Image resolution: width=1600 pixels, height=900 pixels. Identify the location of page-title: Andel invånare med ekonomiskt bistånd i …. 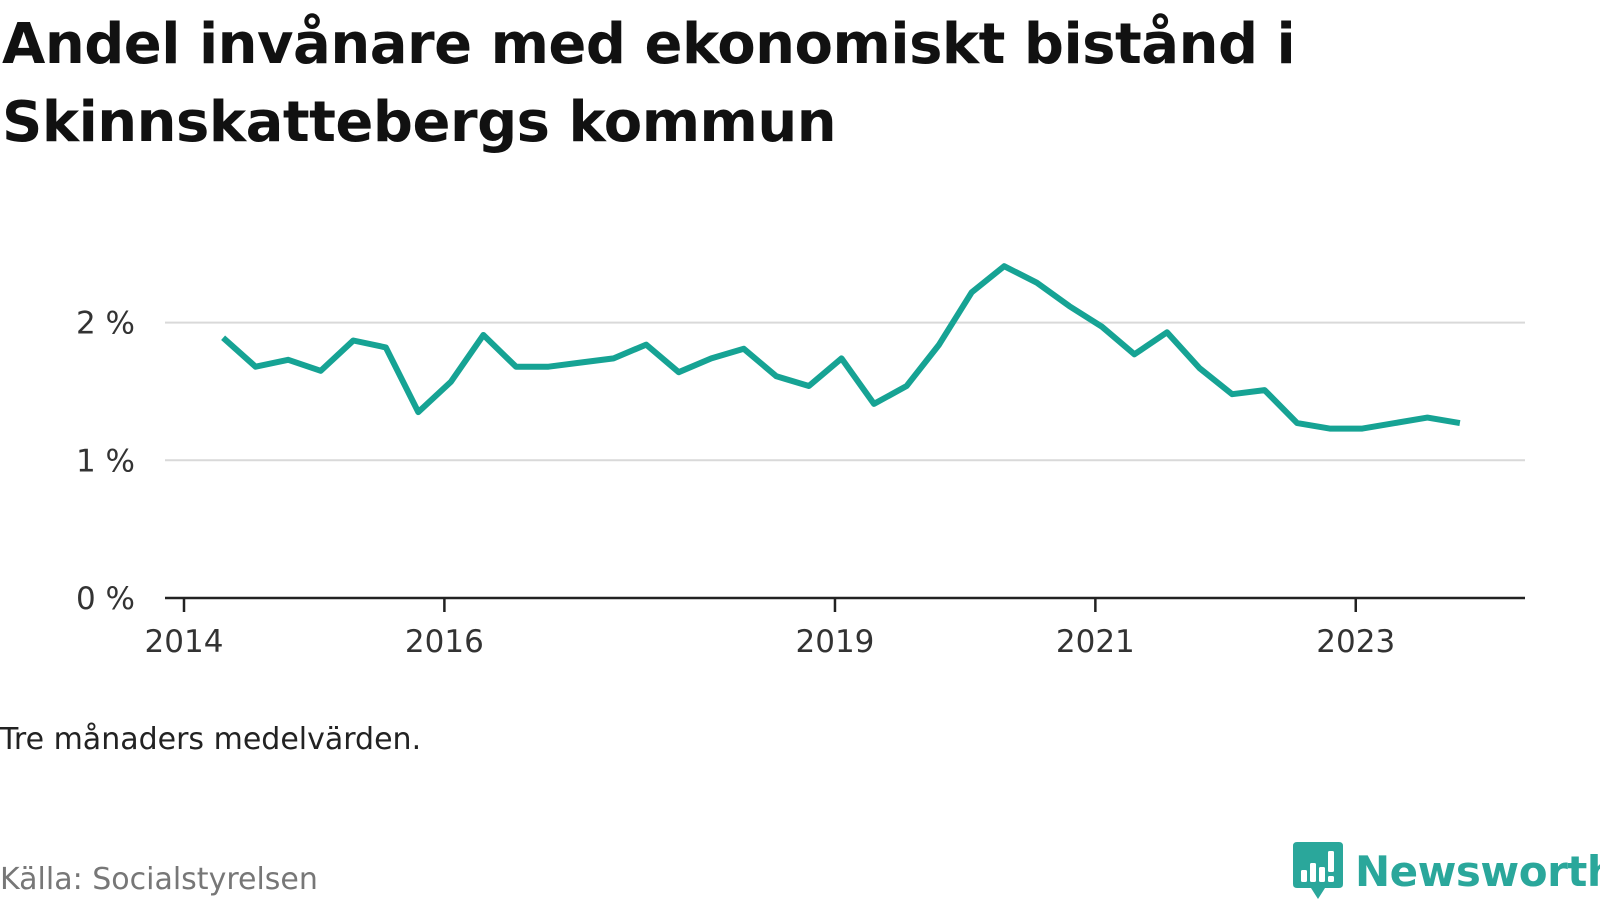
(649, 83).